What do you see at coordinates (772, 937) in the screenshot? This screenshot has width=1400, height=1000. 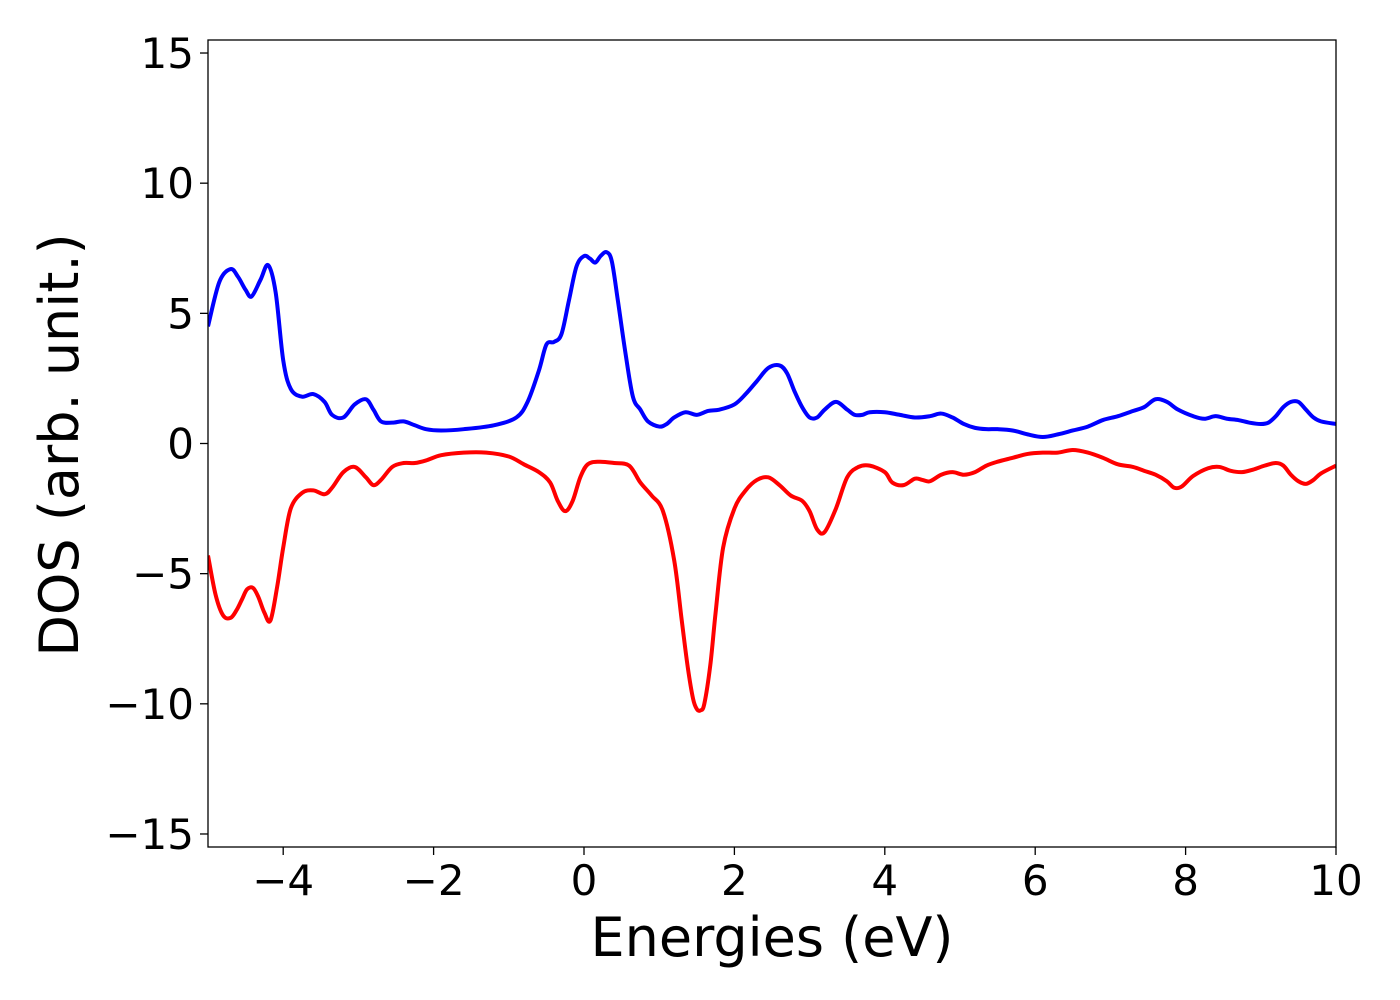 I see `x-axis-title: Energies (eV)` at bounding box center [772, 937].